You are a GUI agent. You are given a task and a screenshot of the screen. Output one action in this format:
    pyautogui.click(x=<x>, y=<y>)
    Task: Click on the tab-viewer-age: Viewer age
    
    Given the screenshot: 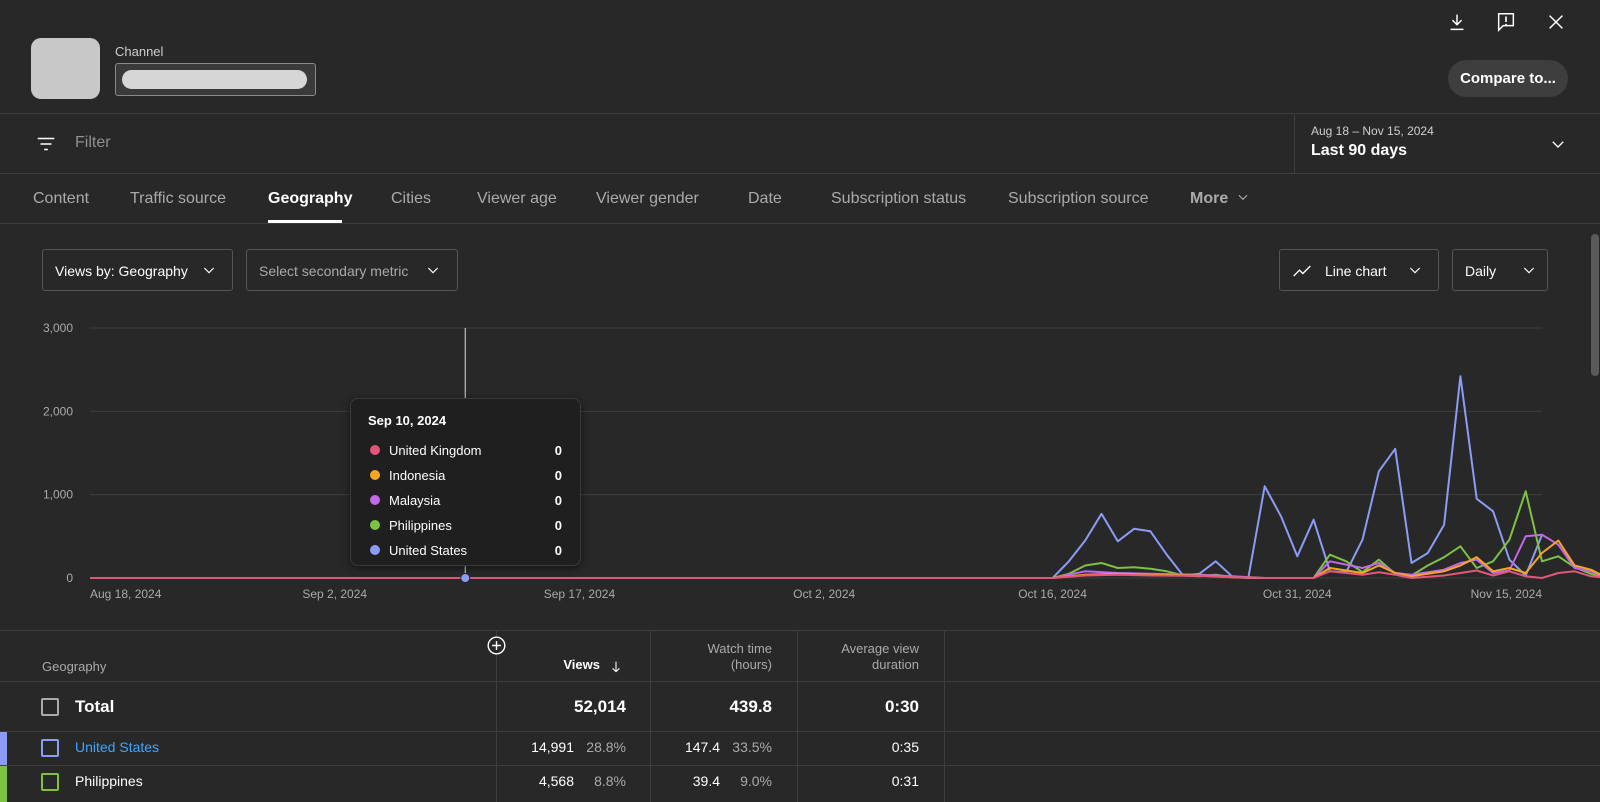 What is the action you would take?
    pyautogui.click(x=517, y=198)
    